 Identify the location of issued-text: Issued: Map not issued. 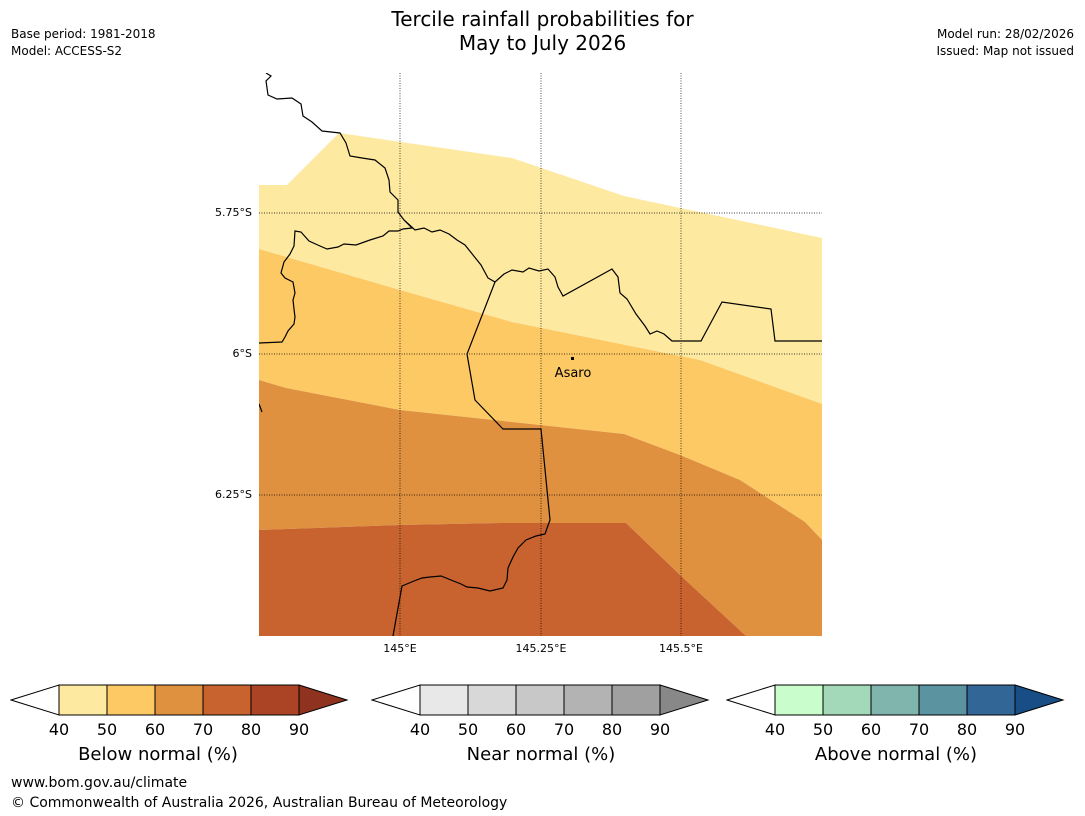
(1005, 51).